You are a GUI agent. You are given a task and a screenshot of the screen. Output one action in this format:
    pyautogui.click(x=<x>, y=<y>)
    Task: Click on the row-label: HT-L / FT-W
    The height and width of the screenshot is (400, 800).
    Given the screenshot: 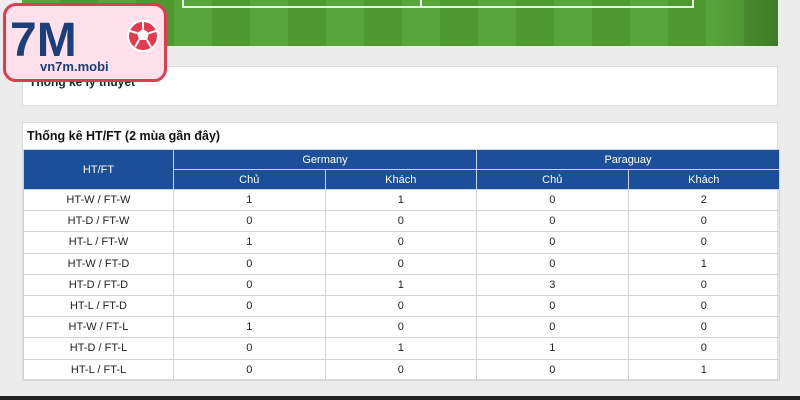 What is the action you would take?
    pyautogui.click(x=98, y=242)
    